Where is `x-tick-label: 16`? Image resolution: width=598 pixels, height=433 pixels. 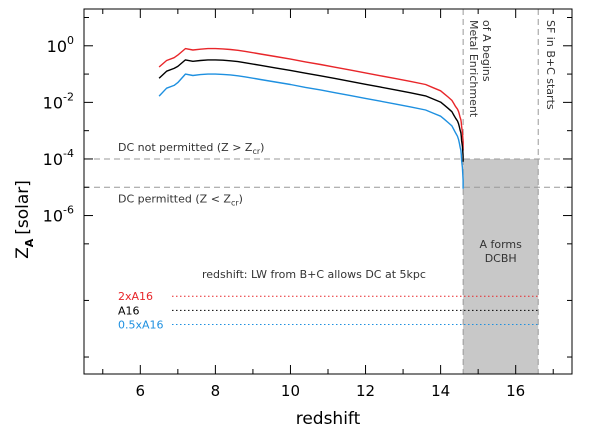
x-tick-label: 16 is located at coordinates (515, 391).